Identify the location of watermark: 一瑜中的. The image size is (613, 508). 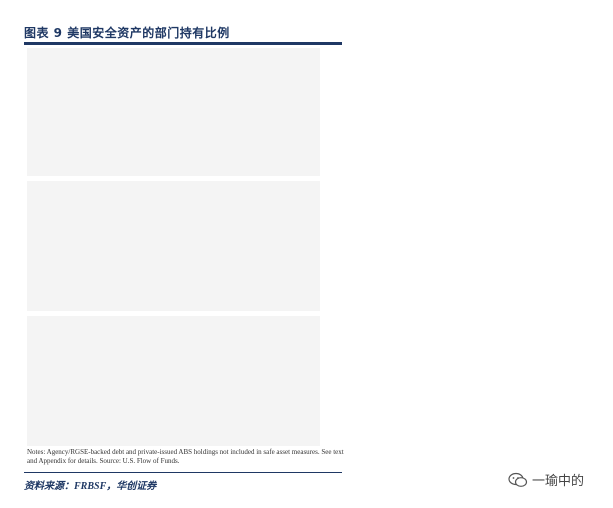
(546, 479).